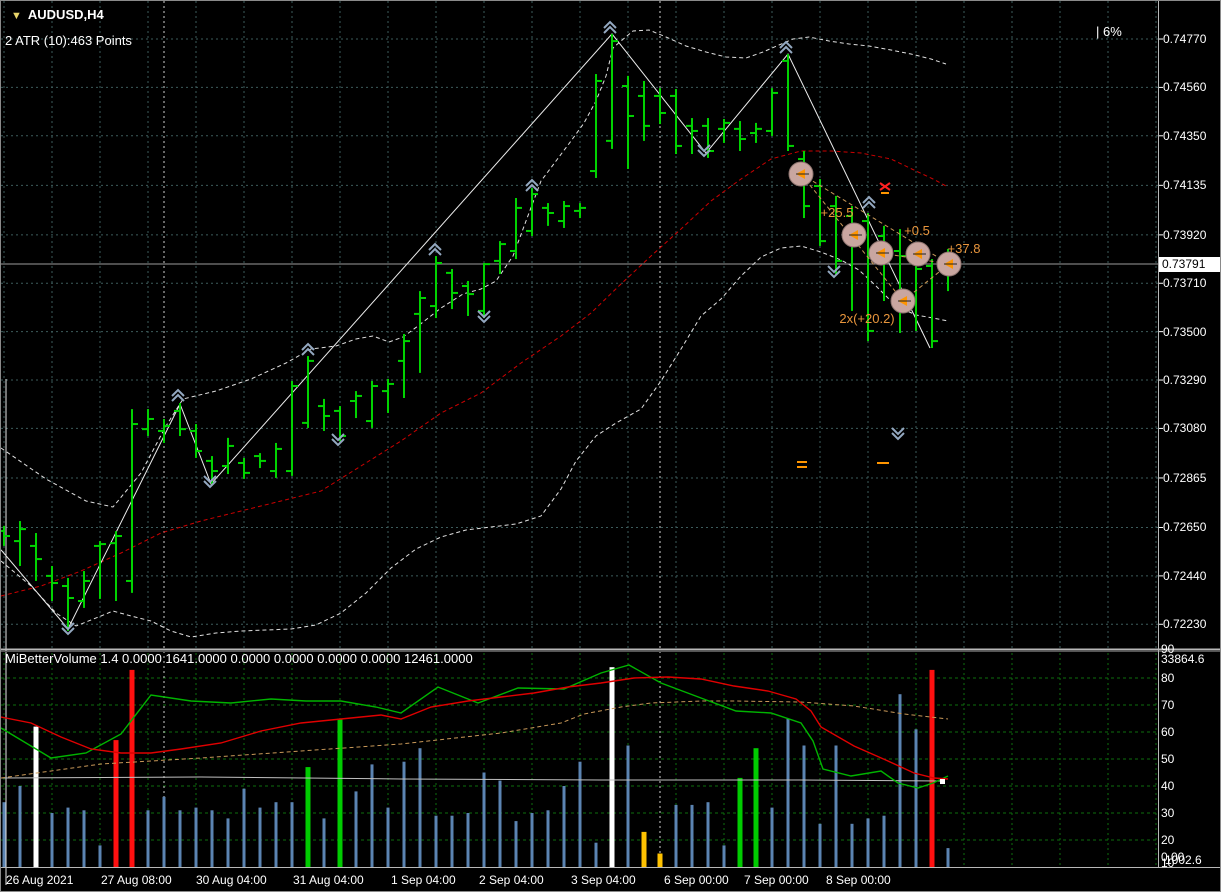  What do you see at coordinates (68, 40) in the screenshot?
I see `atr-indicator-label: 2 ATR (10):463 Points` at bounding box center [68, 40].